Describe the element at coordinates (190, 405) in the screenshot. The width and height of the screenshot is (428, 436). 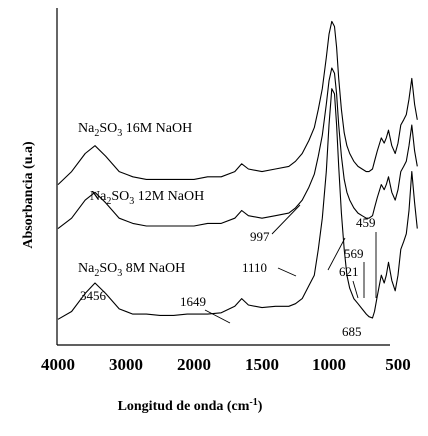
I see `x-axis-title: Longitud de onda (cm-1)` at that location.